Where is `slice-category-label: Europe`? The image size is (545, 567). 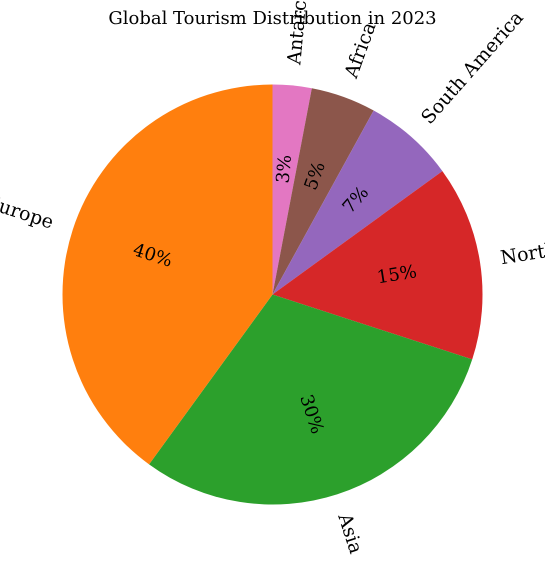
slice-category-label: Europe is located at coordinates (28, 212).